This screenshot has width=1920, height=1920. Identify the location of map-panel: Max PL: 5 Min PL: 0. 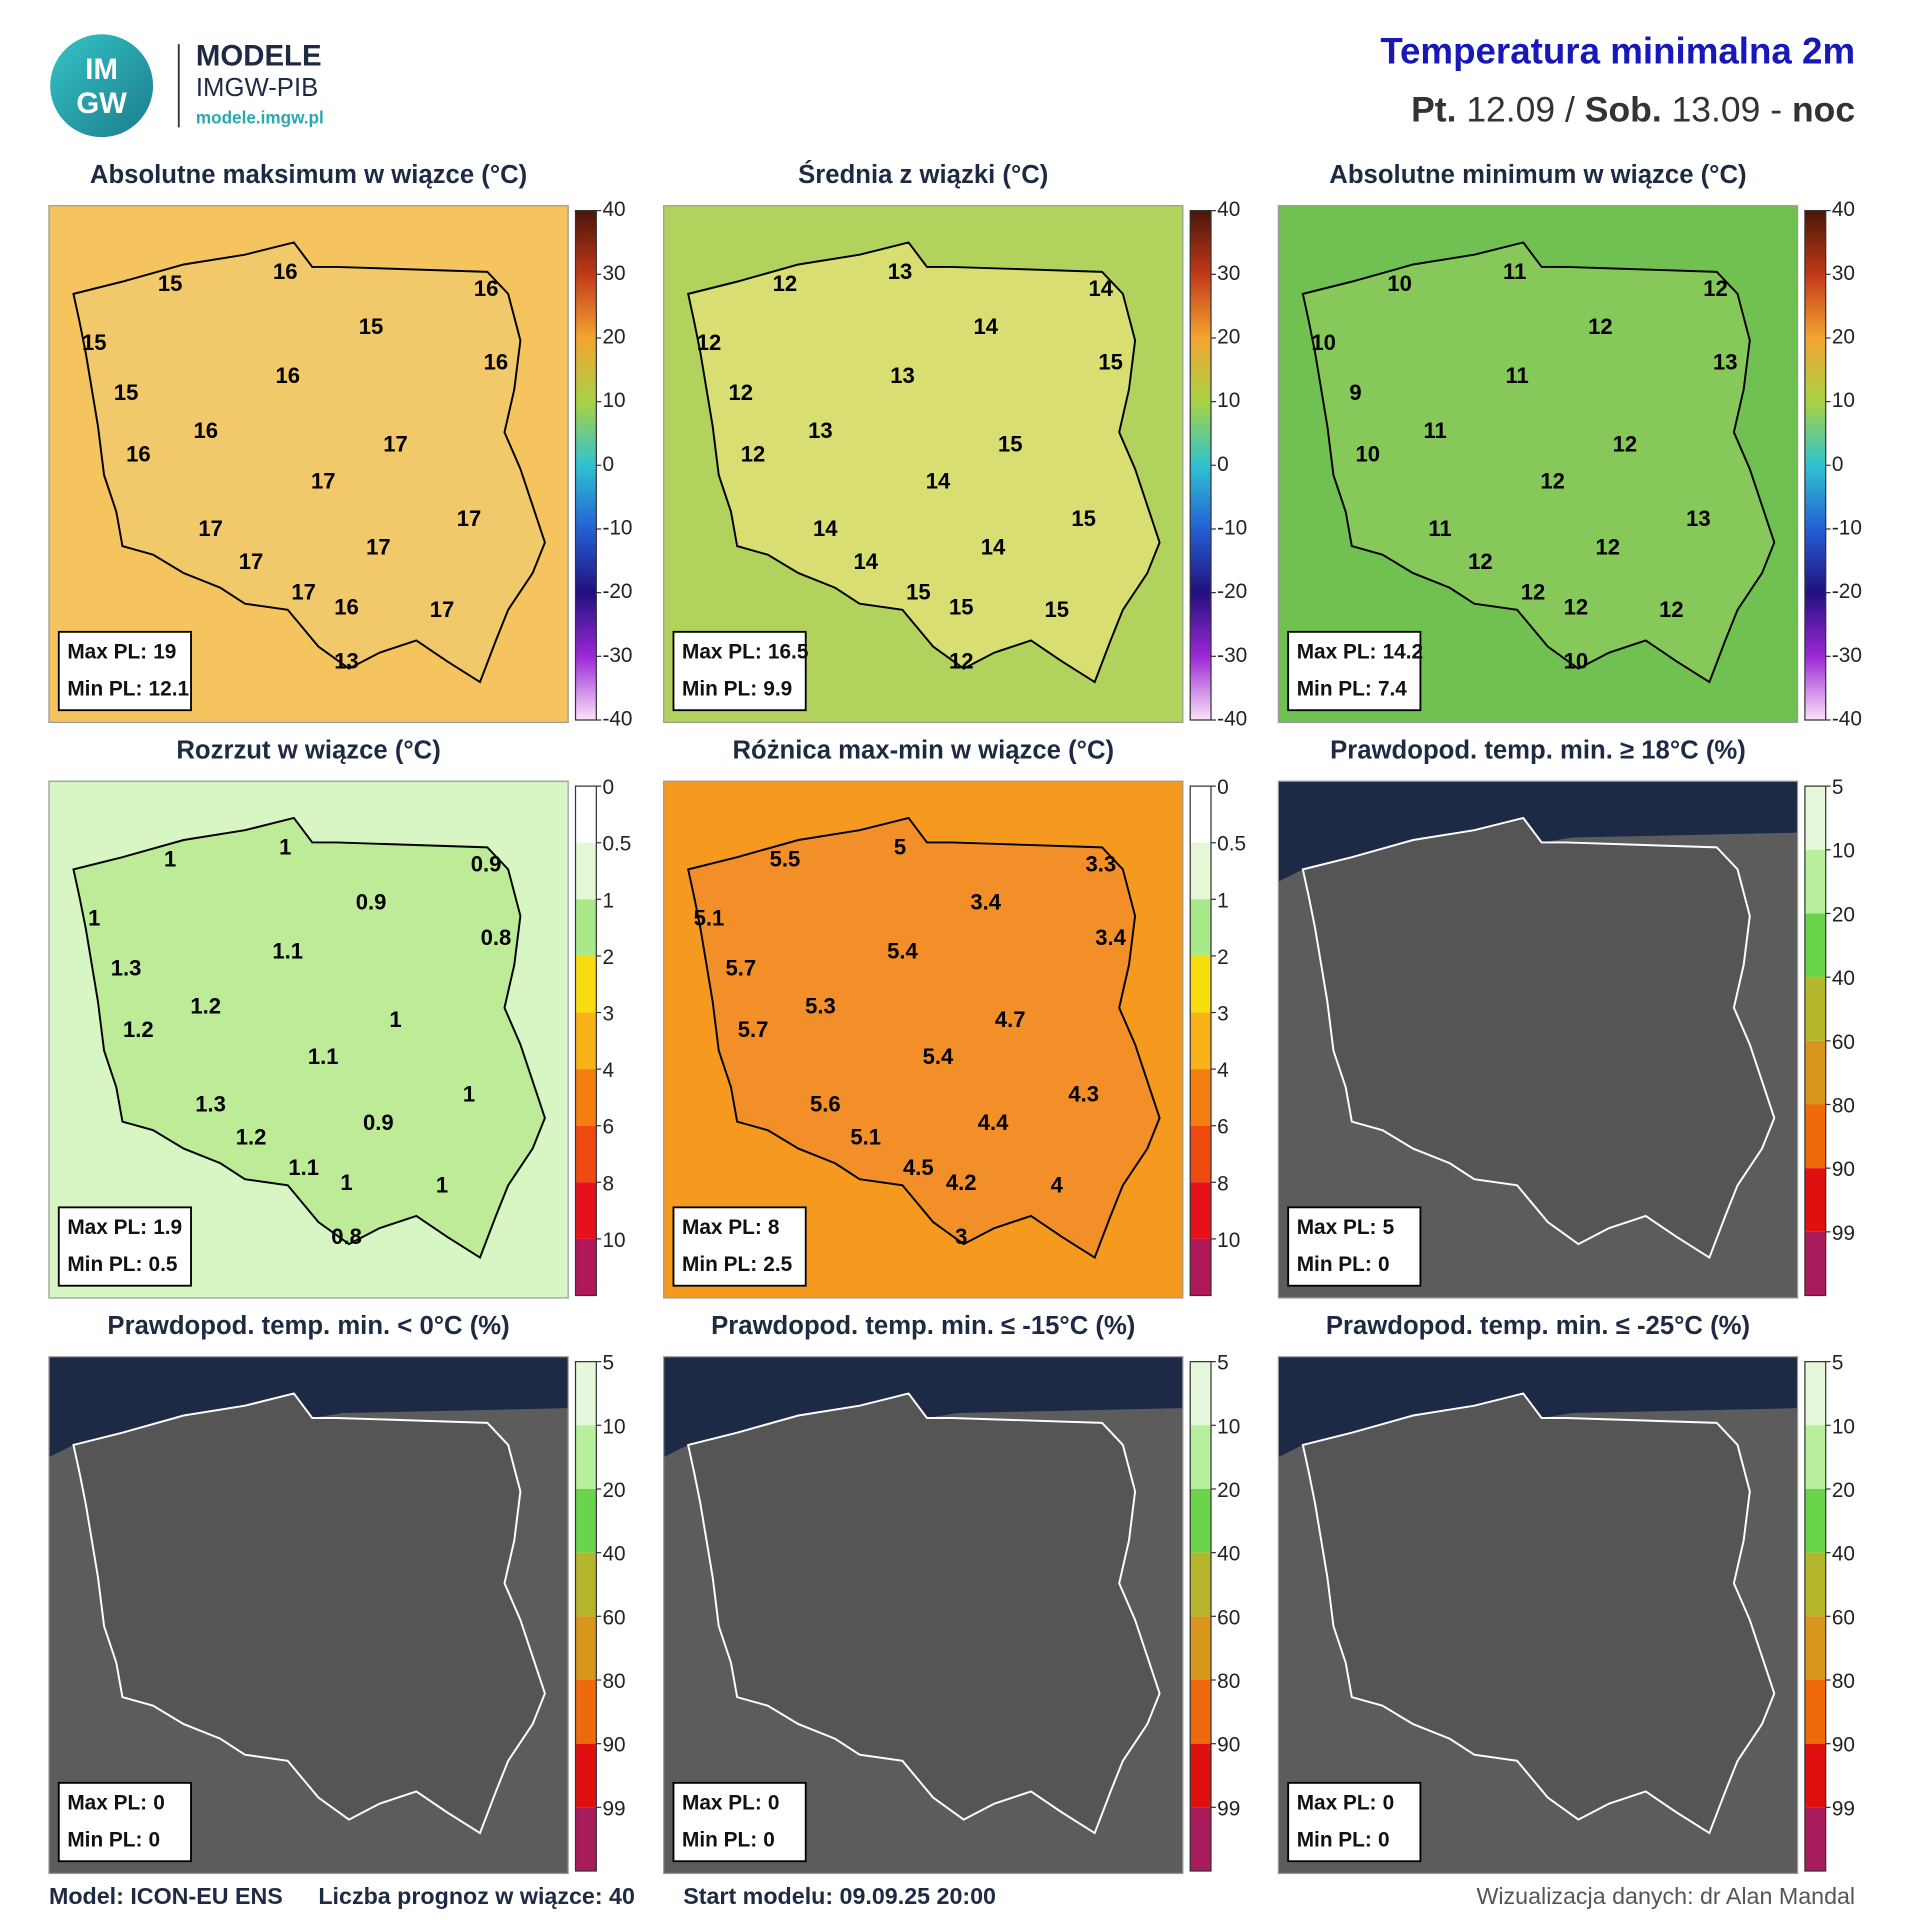
(1538, 1039).